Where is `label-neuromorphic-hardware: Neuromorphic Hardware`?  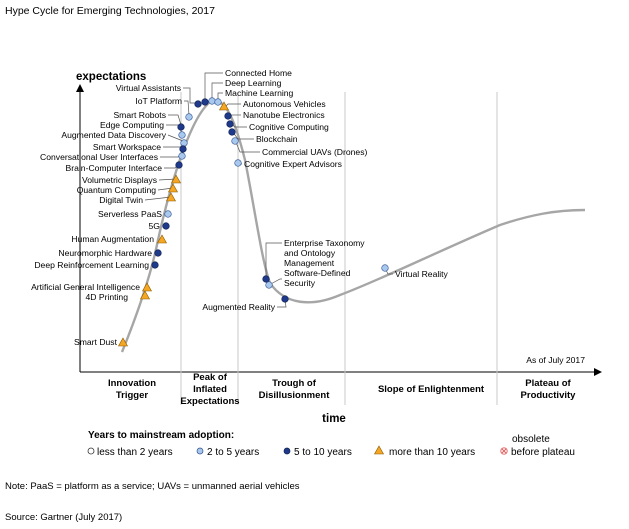 label-neuromorphic-hardware: Neuromorphic Hardware is located at coordinates (105, 253).